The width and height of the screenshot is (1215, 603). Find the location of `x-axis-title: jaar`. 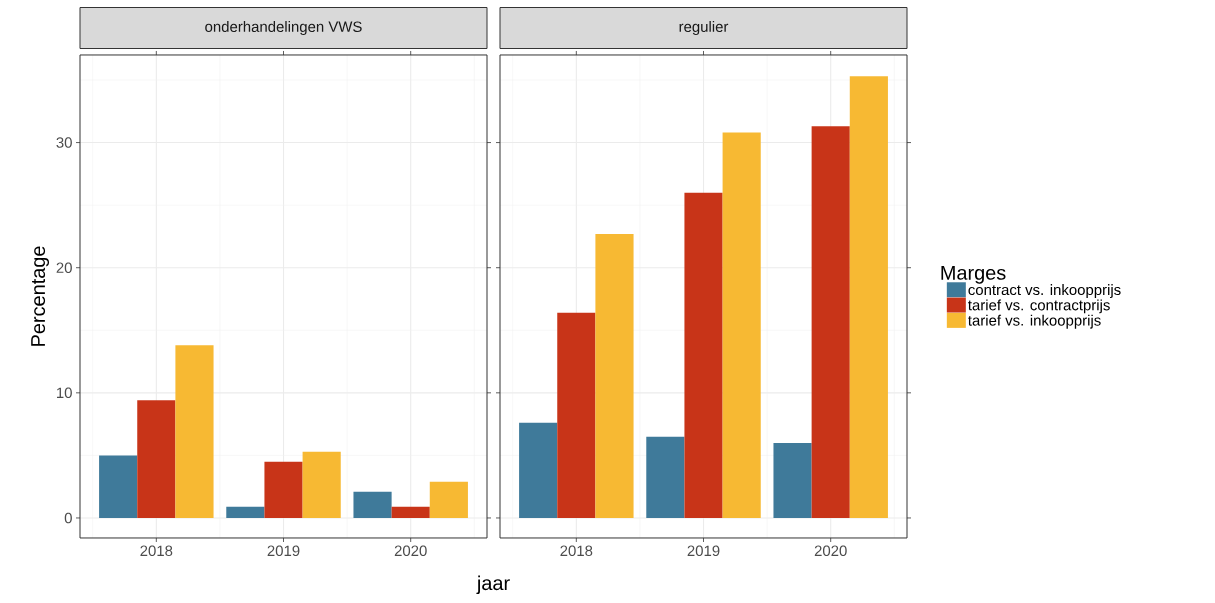

x-axis-title: jaar is located at coordinates (493, 585).